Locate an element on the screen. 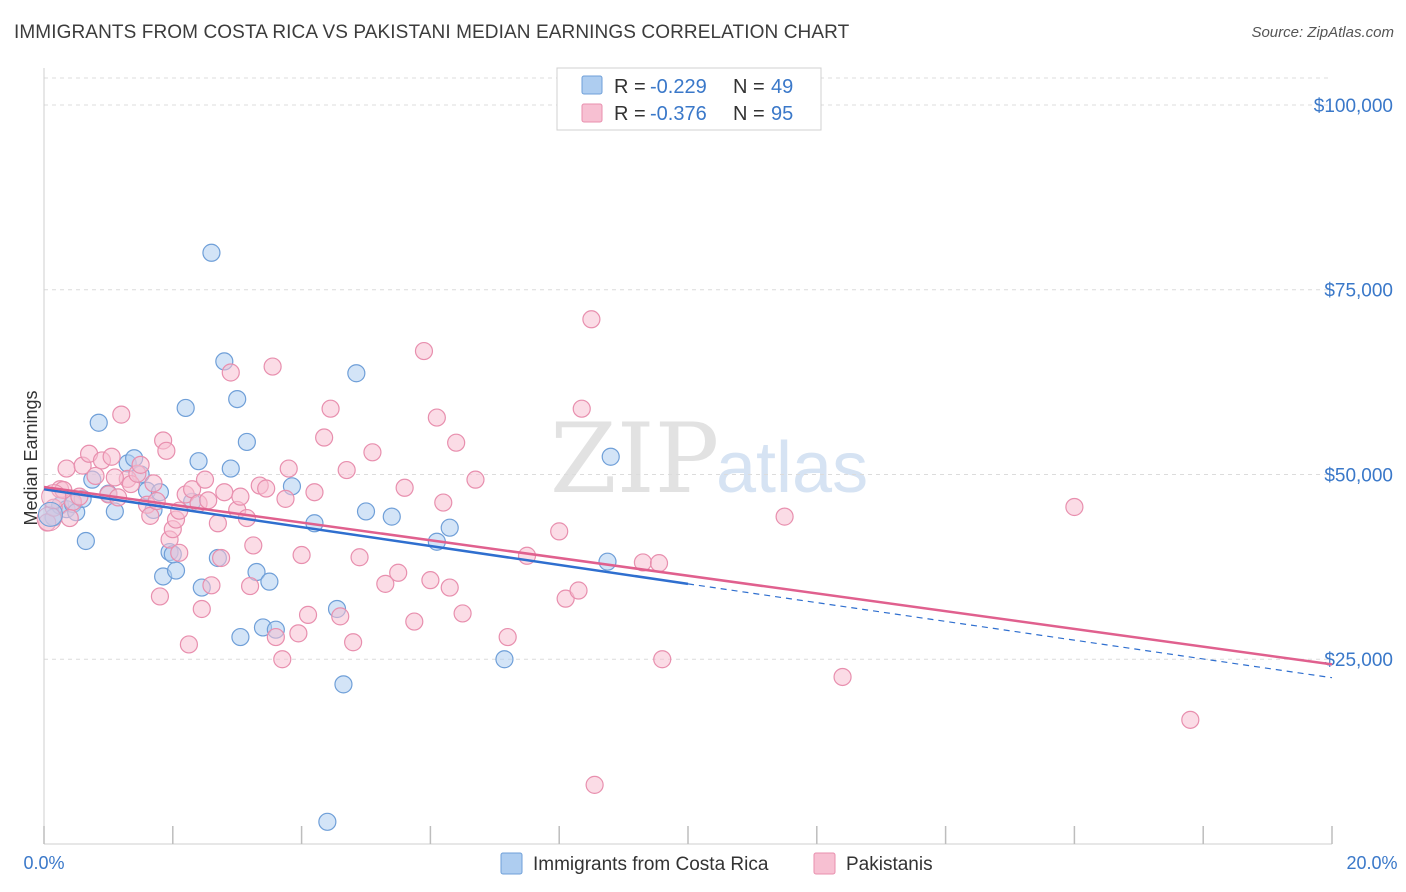  watermark: ZIP atlas is located at coordinates (709, 459).